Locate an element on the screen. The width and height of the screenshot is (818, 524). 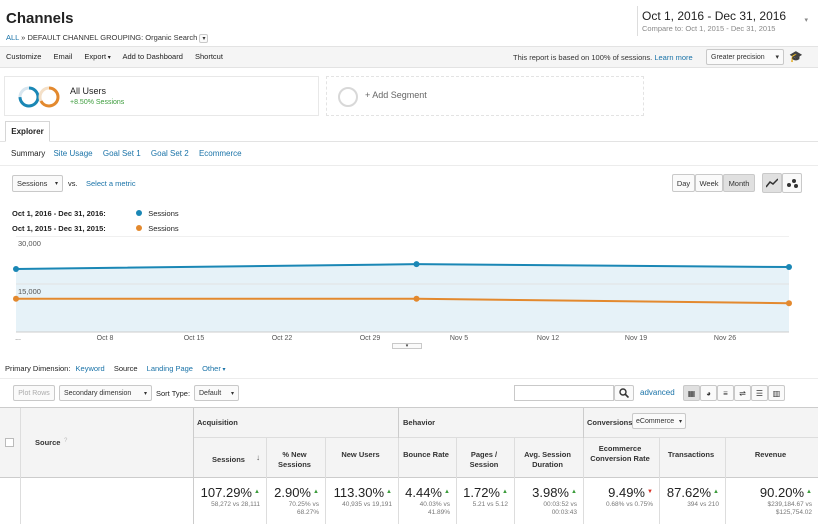
tab-explorer-label: Explorer is located at coordinates (27, 131).